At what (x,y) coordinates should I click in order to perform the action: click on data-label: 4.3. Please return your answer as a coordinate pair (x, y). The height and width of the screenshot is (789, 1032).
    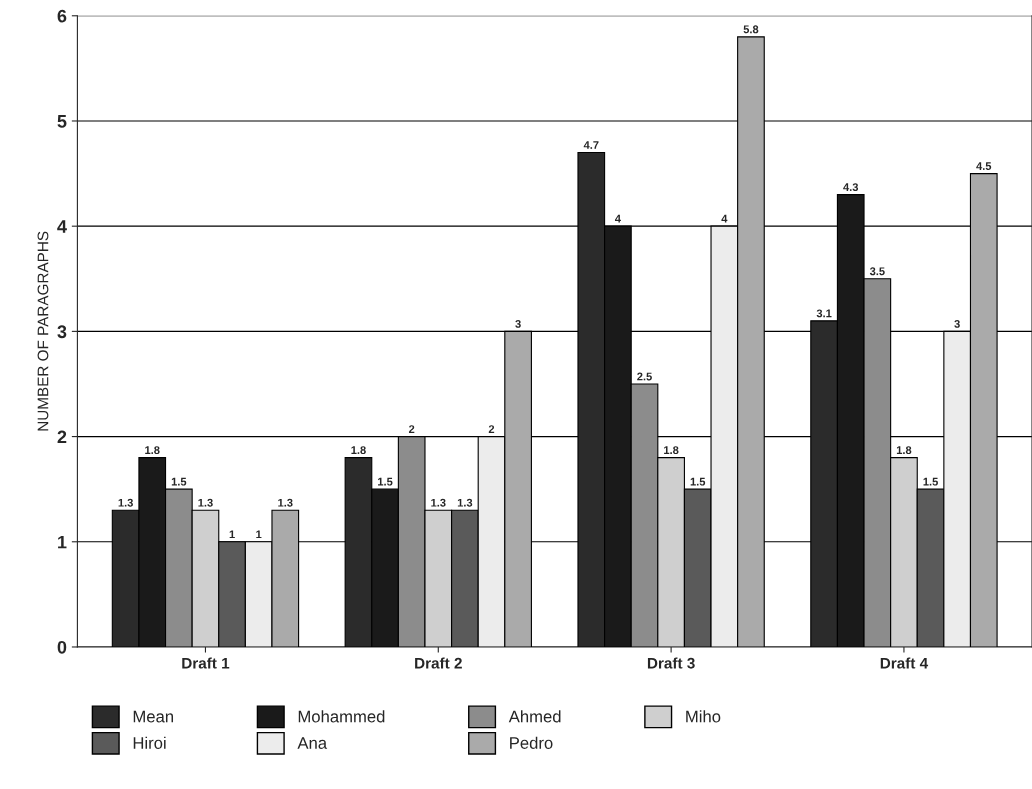
    Looking at the image, I should click on (851, 187).